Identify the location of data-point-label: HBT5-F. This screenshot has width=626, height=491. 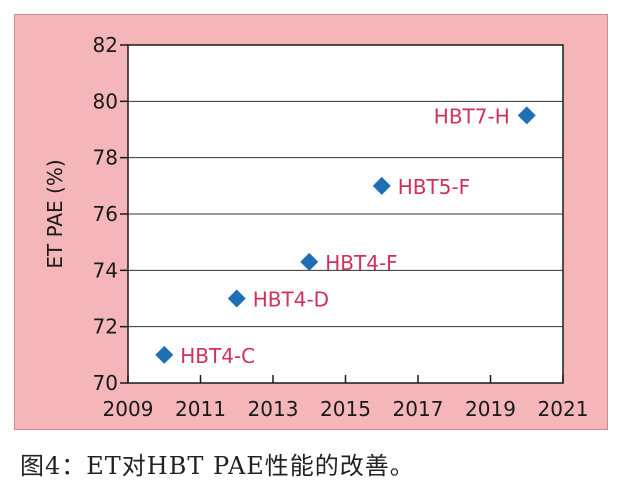
(434, 187).